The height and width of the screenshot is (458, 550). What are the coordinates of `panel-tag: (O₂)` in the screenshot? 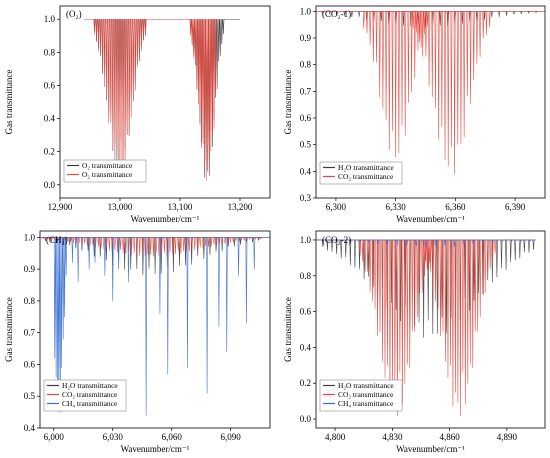 It's located at (74, 14).